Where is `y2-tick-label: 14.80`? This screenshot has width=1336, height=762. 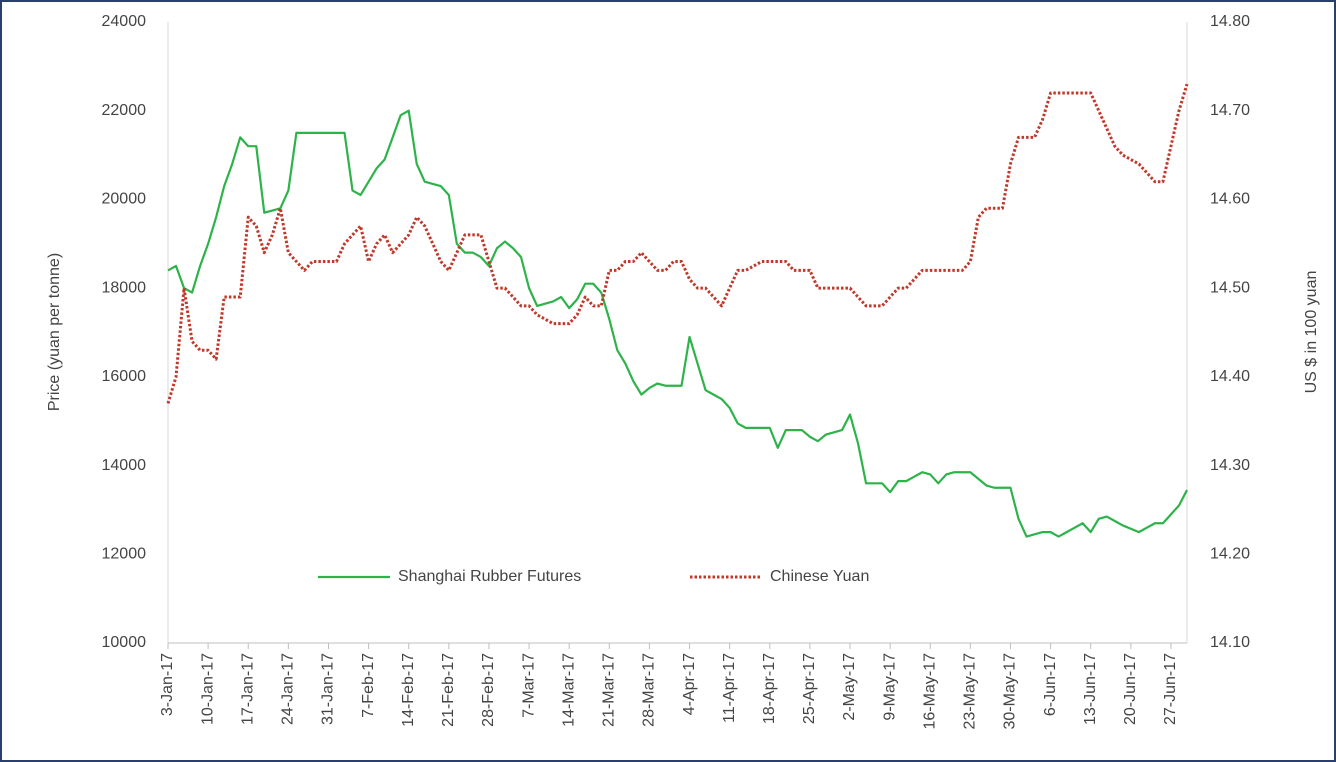
y2-tick-label: 14.80 is located at coordinates (1230, 21).